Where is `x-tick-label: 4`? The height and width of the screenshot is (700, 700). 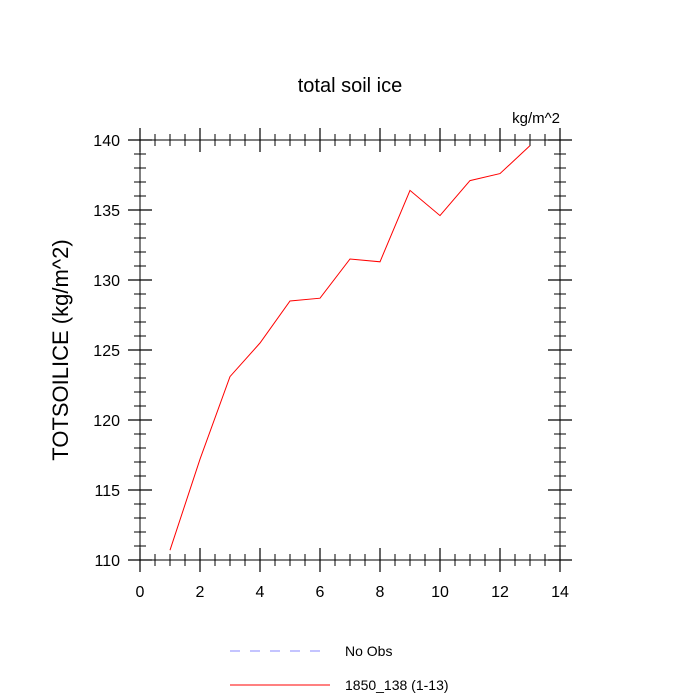
x-tick-label: 4 is located at coordinates (260, 592).